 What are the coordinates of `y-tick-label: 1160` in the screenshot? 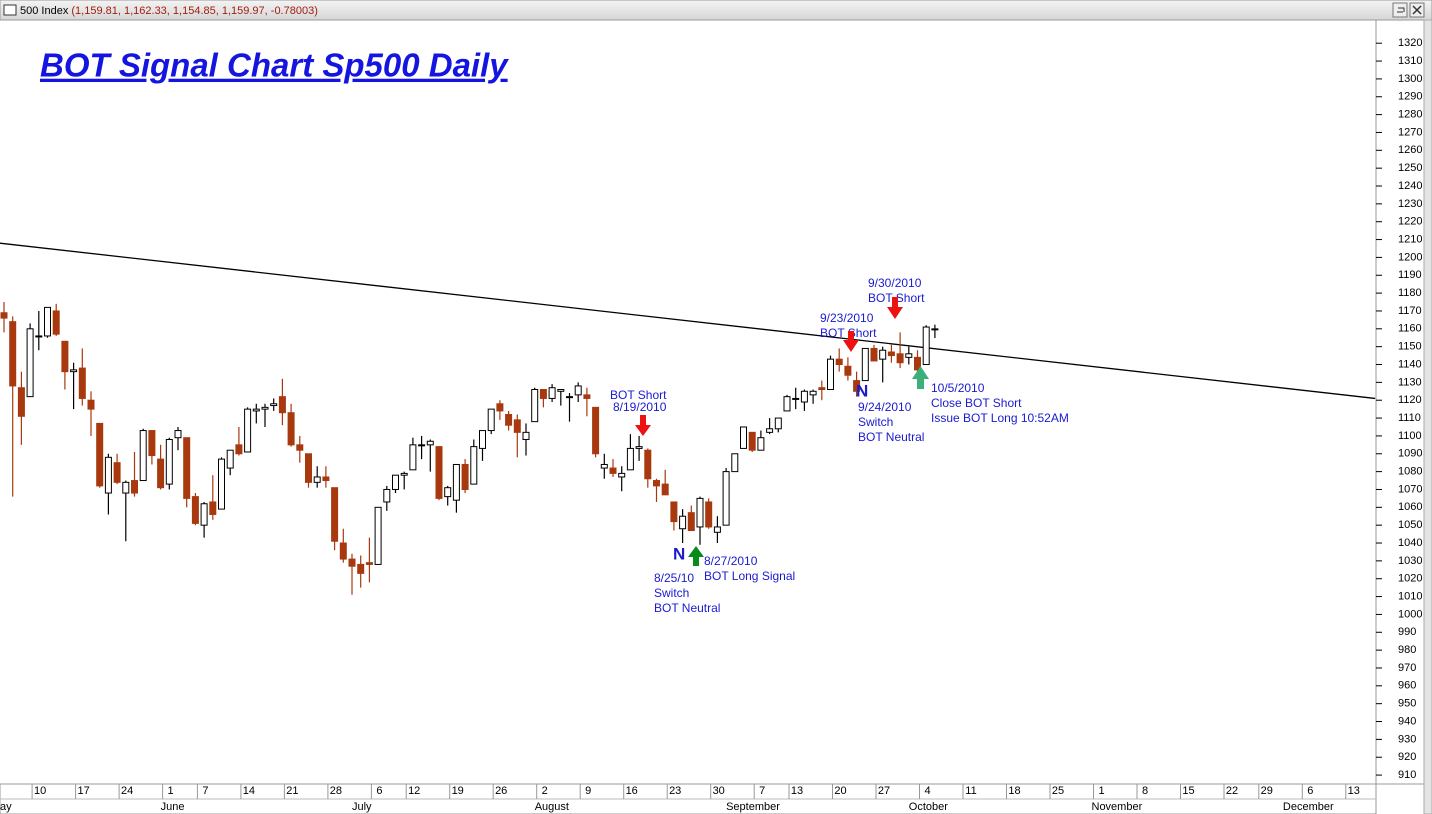 It's located at (1410, 329).